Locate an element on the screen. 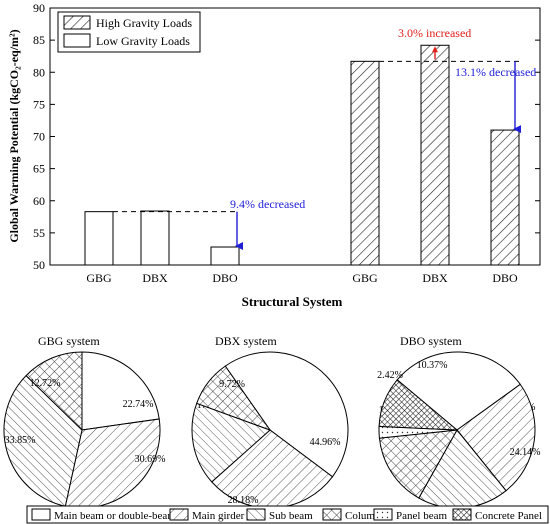 This screenshot has width=550, height=524. bar-low-dbx is located at coordinates (155, 238).